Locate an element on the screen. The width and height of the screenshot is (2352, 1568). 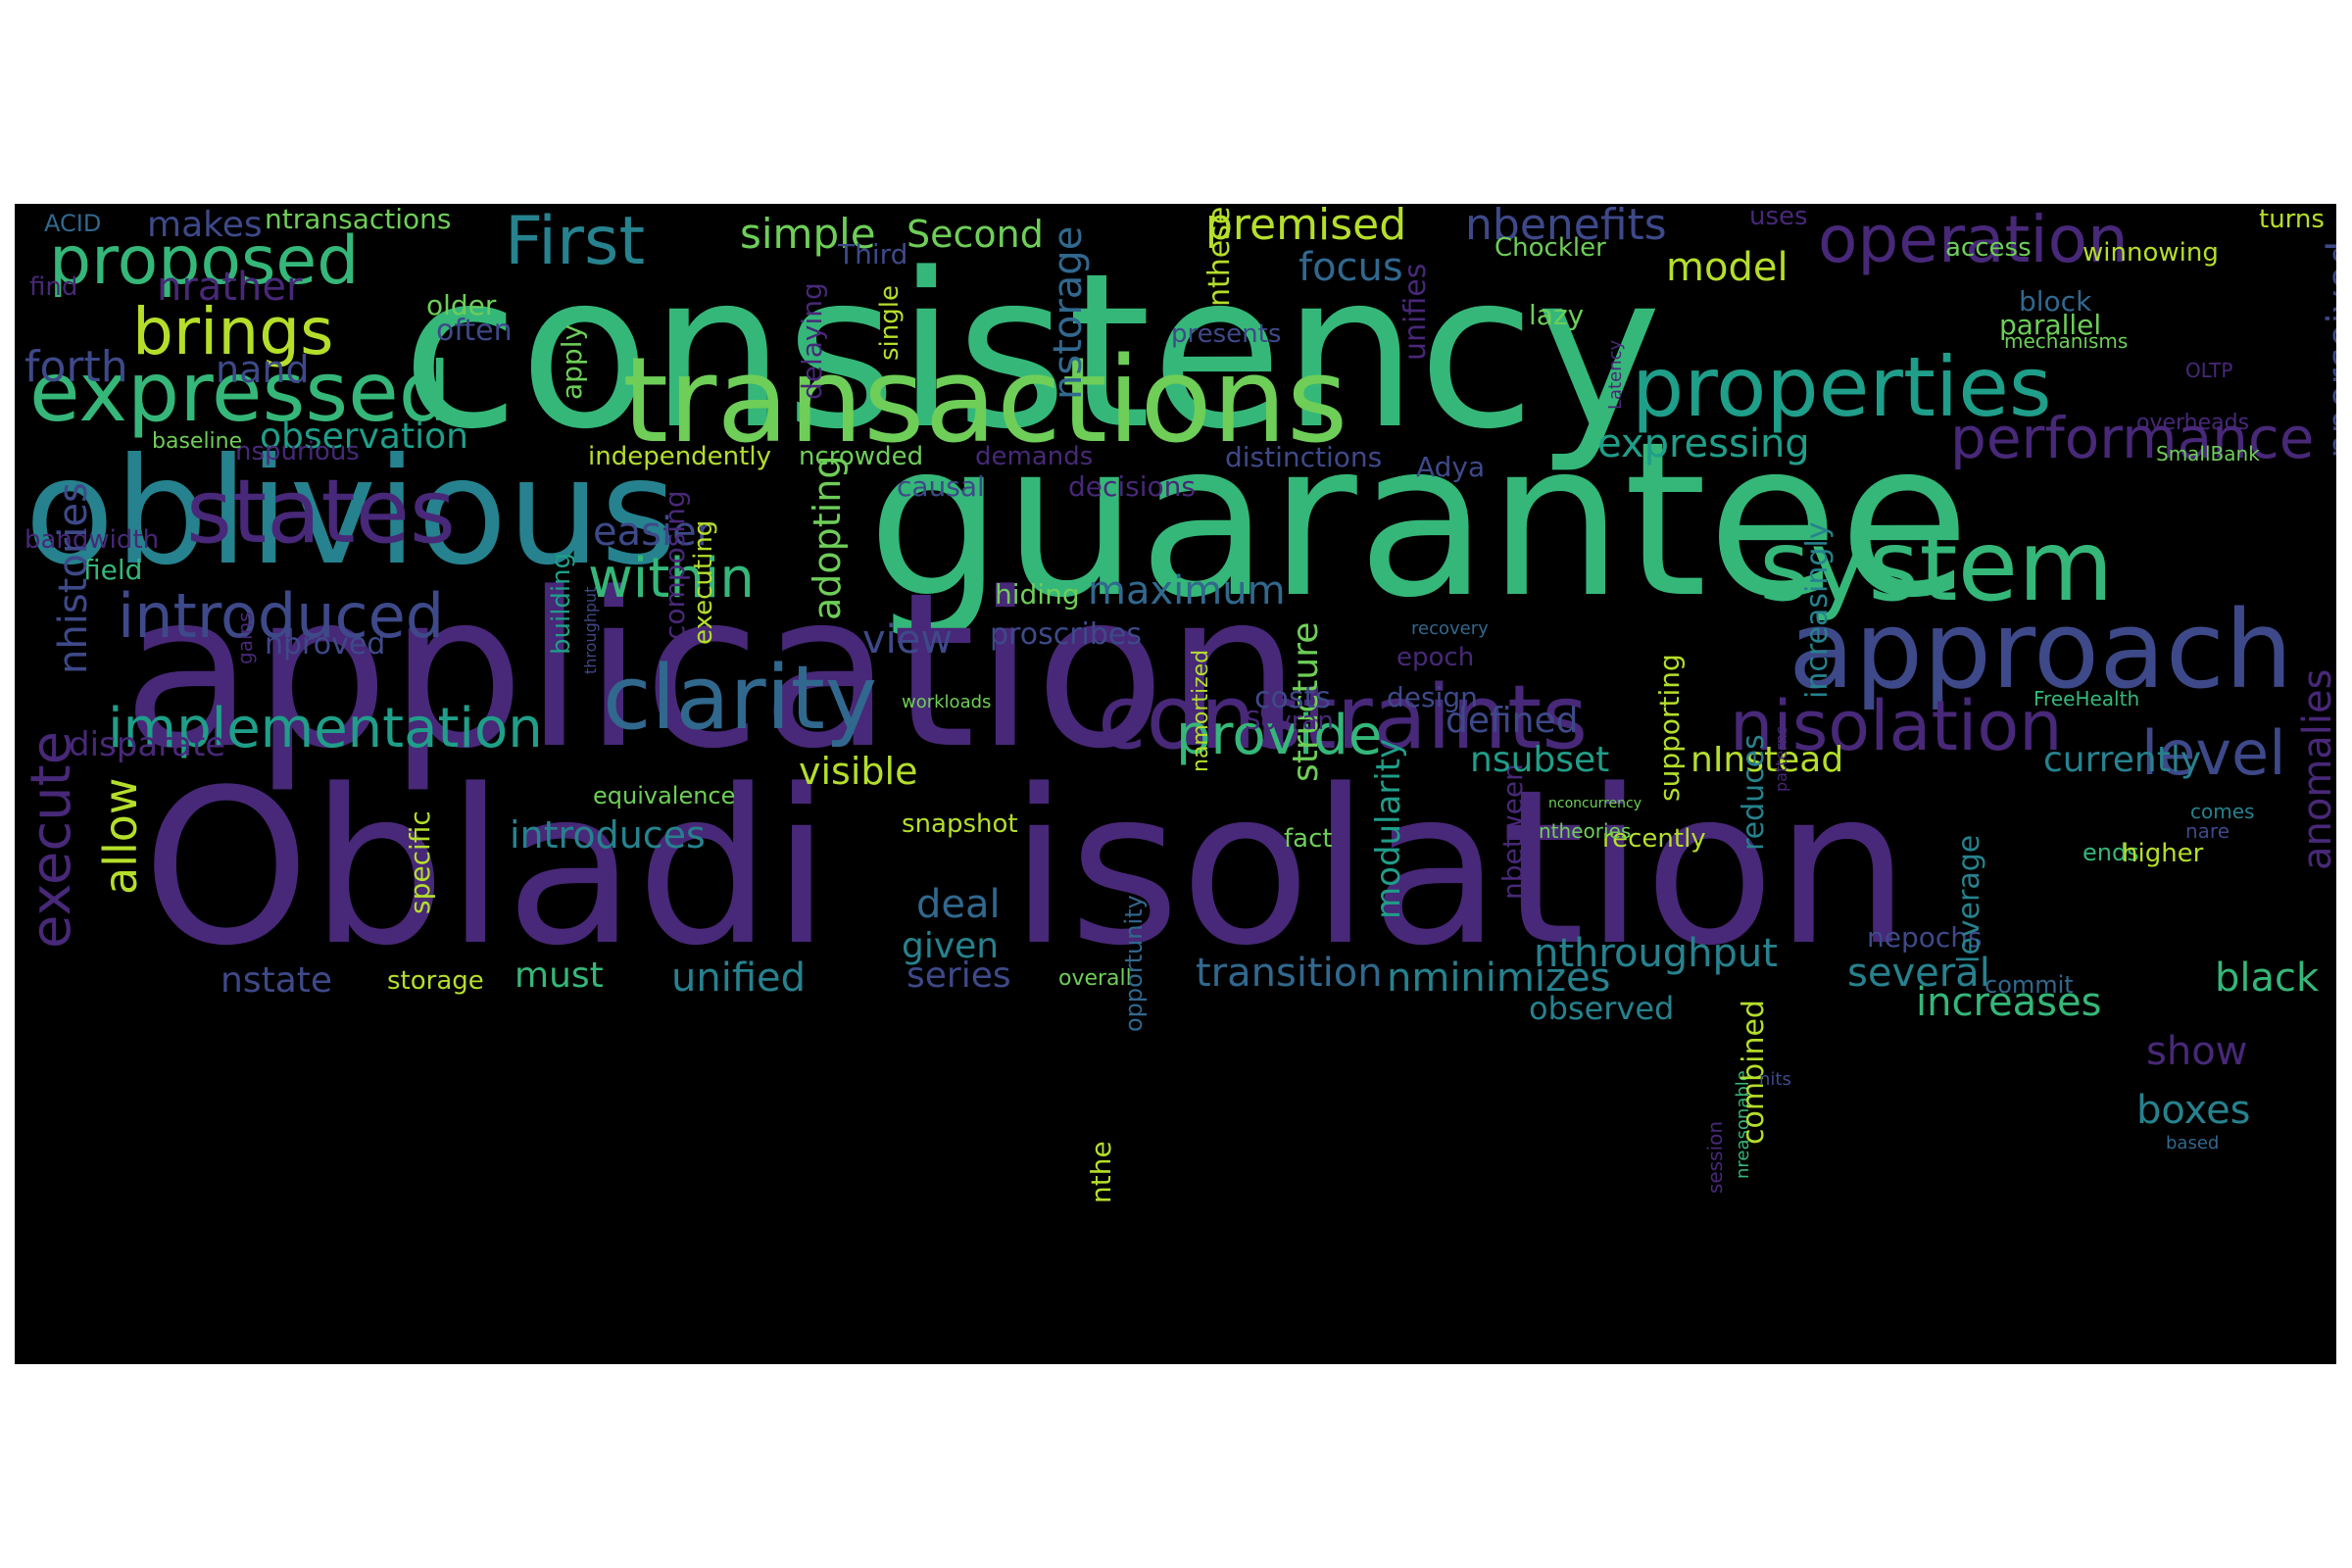
cloud-word: Latency is located at coordinates (1615, 374).